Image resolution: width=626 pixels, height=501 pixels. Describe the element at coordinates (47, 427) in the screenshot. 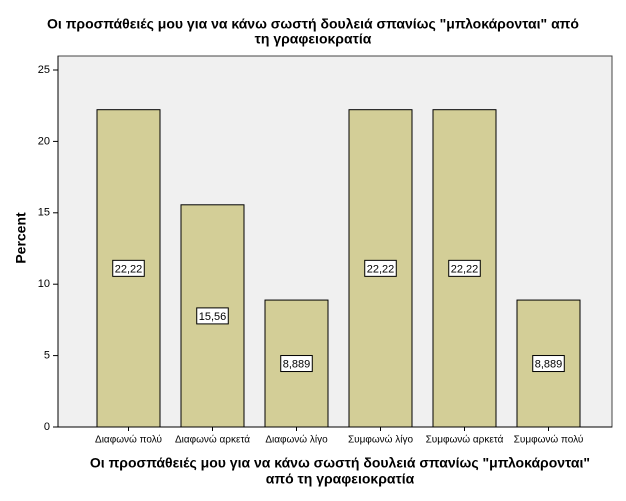

I see `y-tick-label: 0` at that location.